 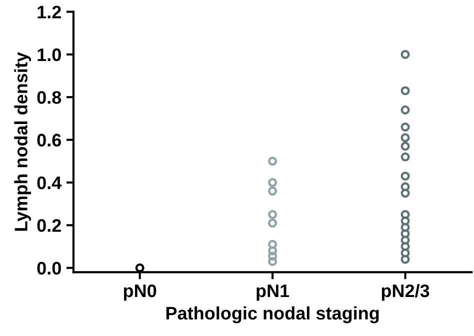 I want to click on y-tick-label: 0.8, so click(x=49, y=97).